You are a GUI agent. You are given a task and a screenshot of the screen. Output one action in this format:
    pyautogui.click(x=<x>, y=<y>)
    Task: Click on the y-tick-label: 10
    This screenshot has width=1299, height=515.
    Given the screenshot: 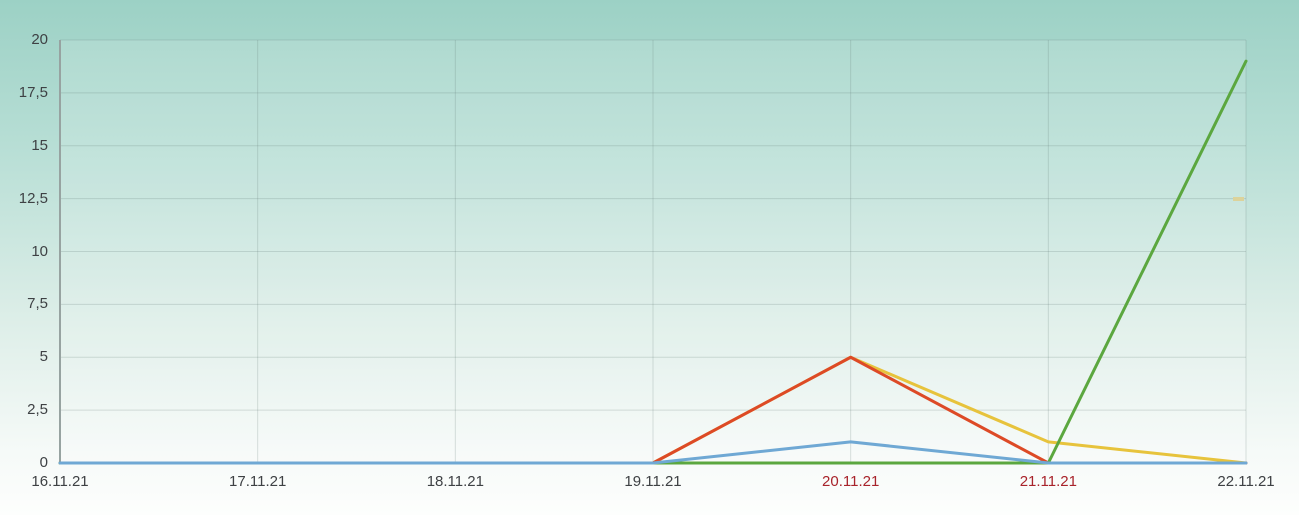 What is the action you would take?
    pyautogui.click(x=39, y=251)
    